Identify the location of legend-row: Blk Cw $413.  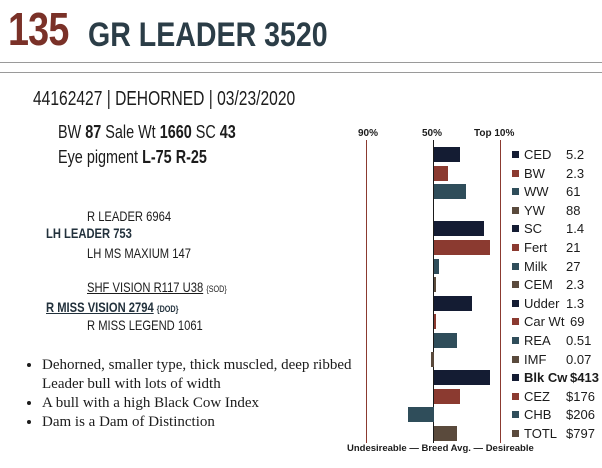
(557, 378).